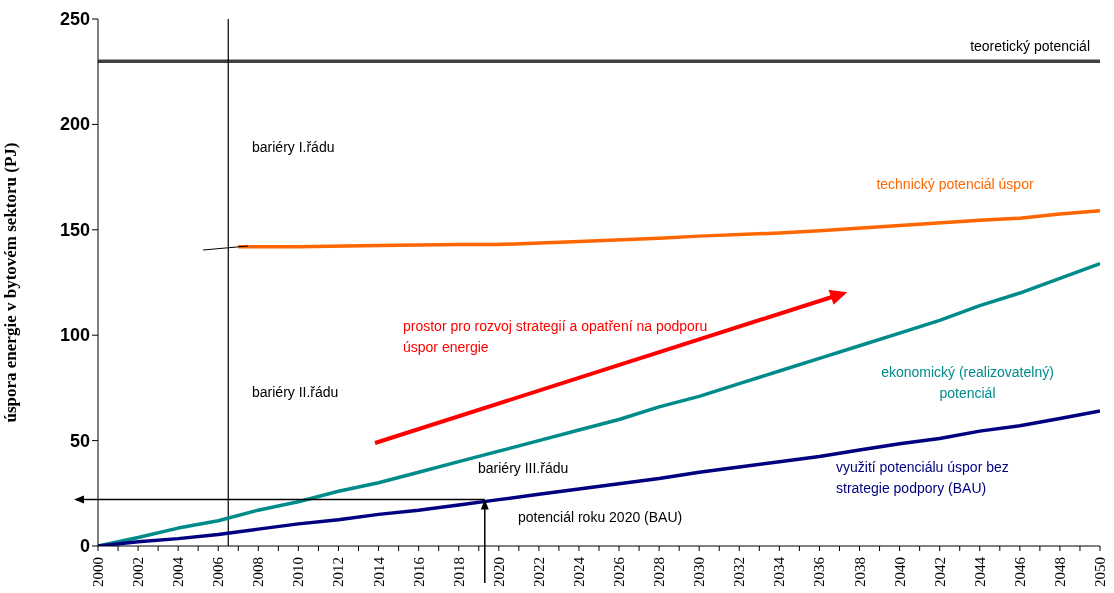 The width and height of the screenshot is (1114, 593). I want to click on y-axis-title: úspora energie v bytovém sektoru (PJ), so click(11, 282).